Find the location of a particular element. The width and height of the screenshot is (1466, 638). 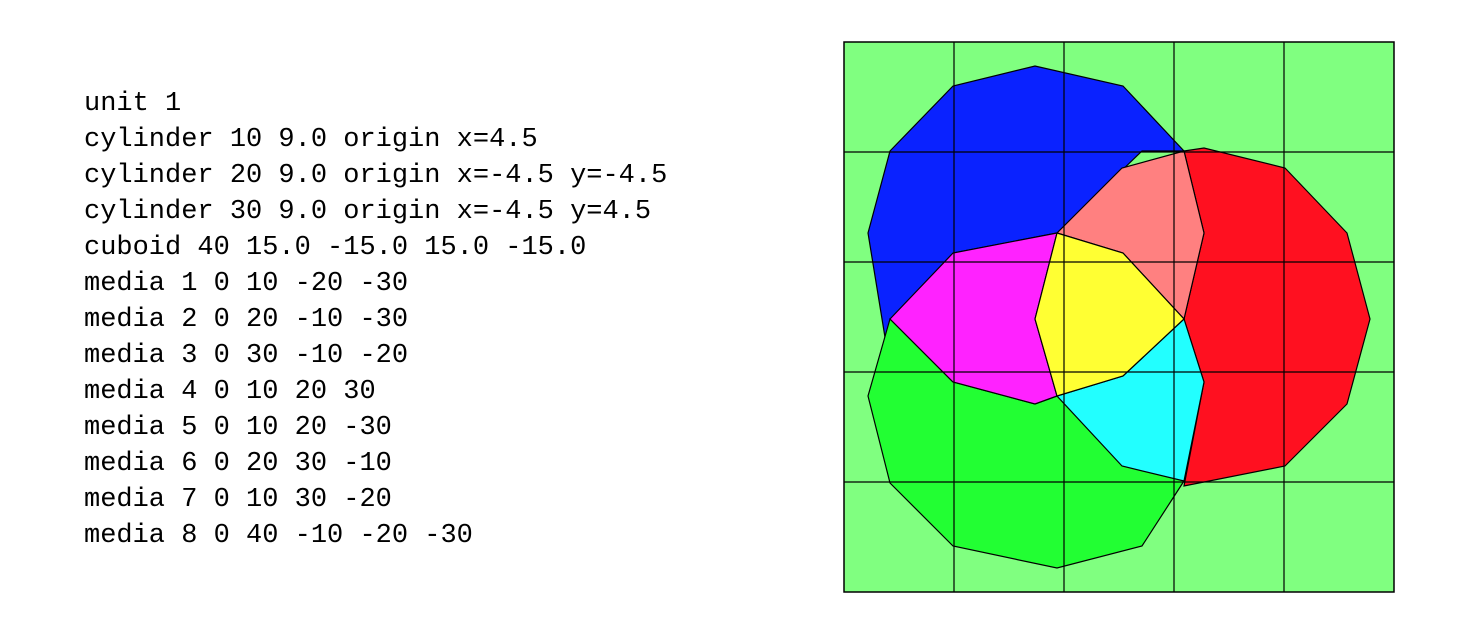

code-line: media 4 0 10 20 30 is located at coordinates (230, 392).